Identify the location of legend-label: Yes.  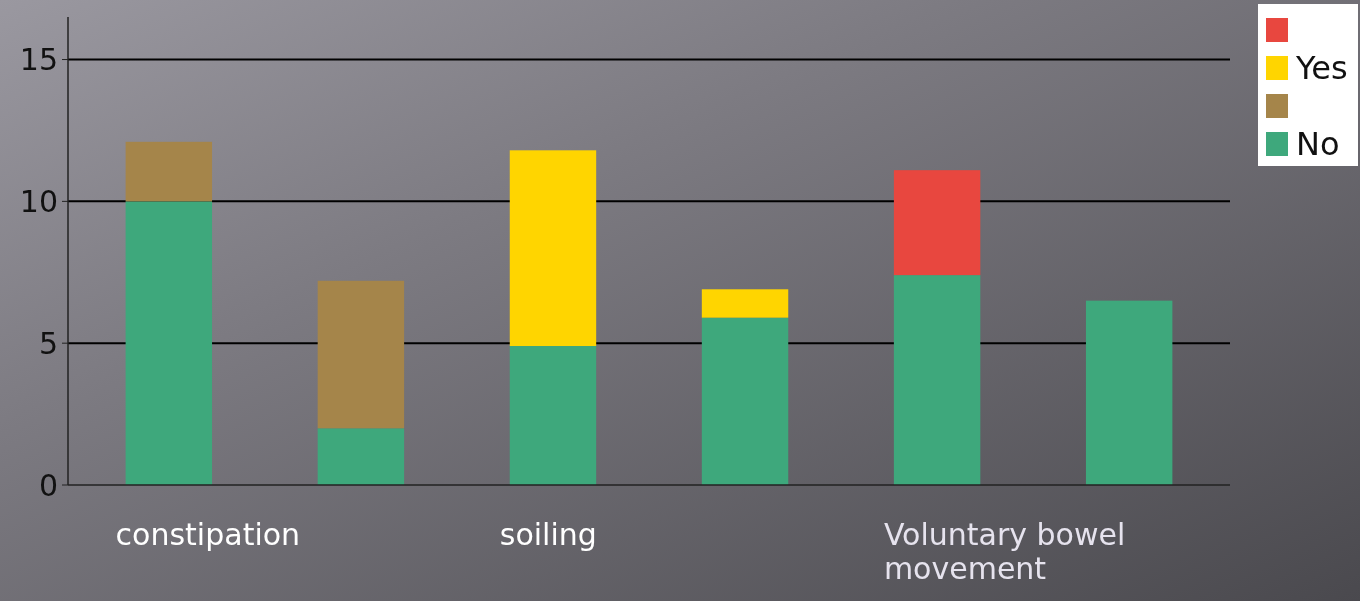
(1321, 68).